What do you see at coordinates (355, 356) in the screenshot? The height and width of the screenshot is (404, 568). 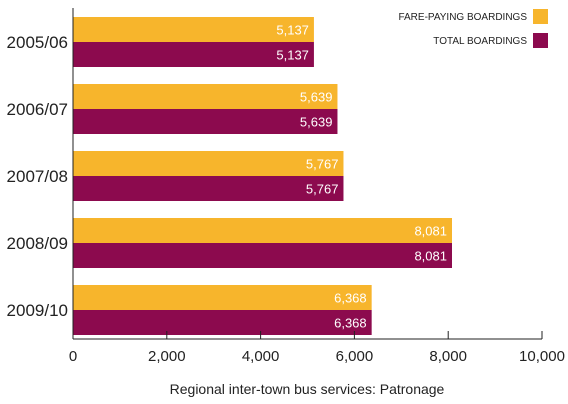 I see `x-tick-label-3: 6,000` at bounding box center [355, 356].